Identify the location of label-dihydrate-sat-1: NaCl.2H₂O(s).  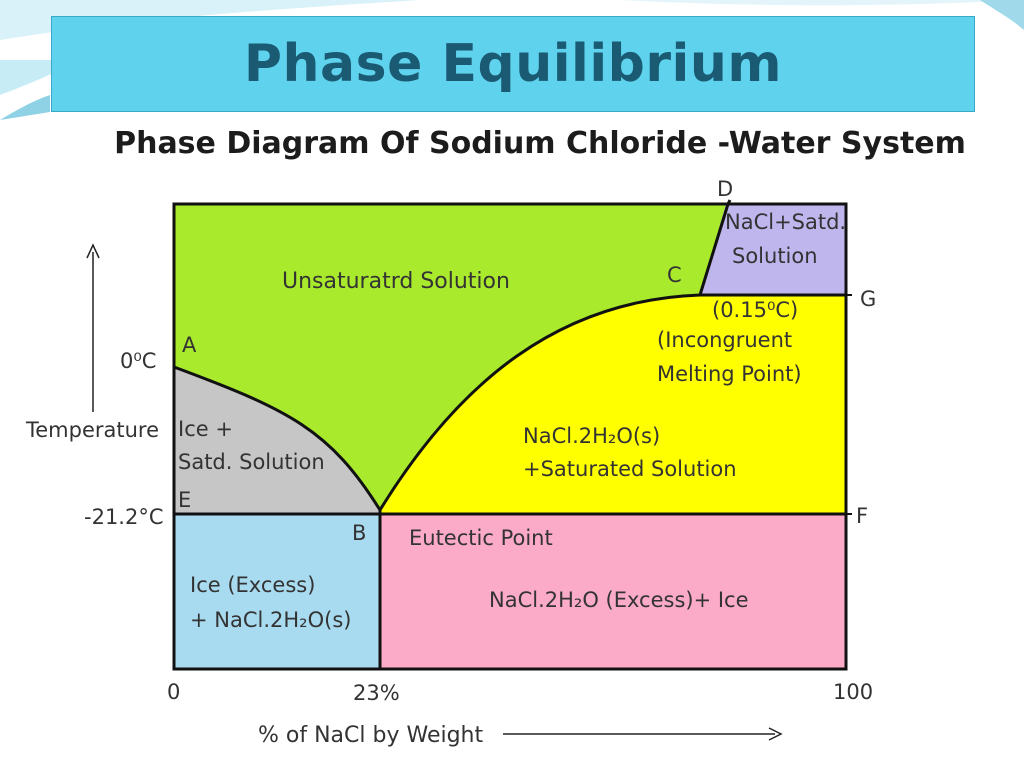
(591, 436).